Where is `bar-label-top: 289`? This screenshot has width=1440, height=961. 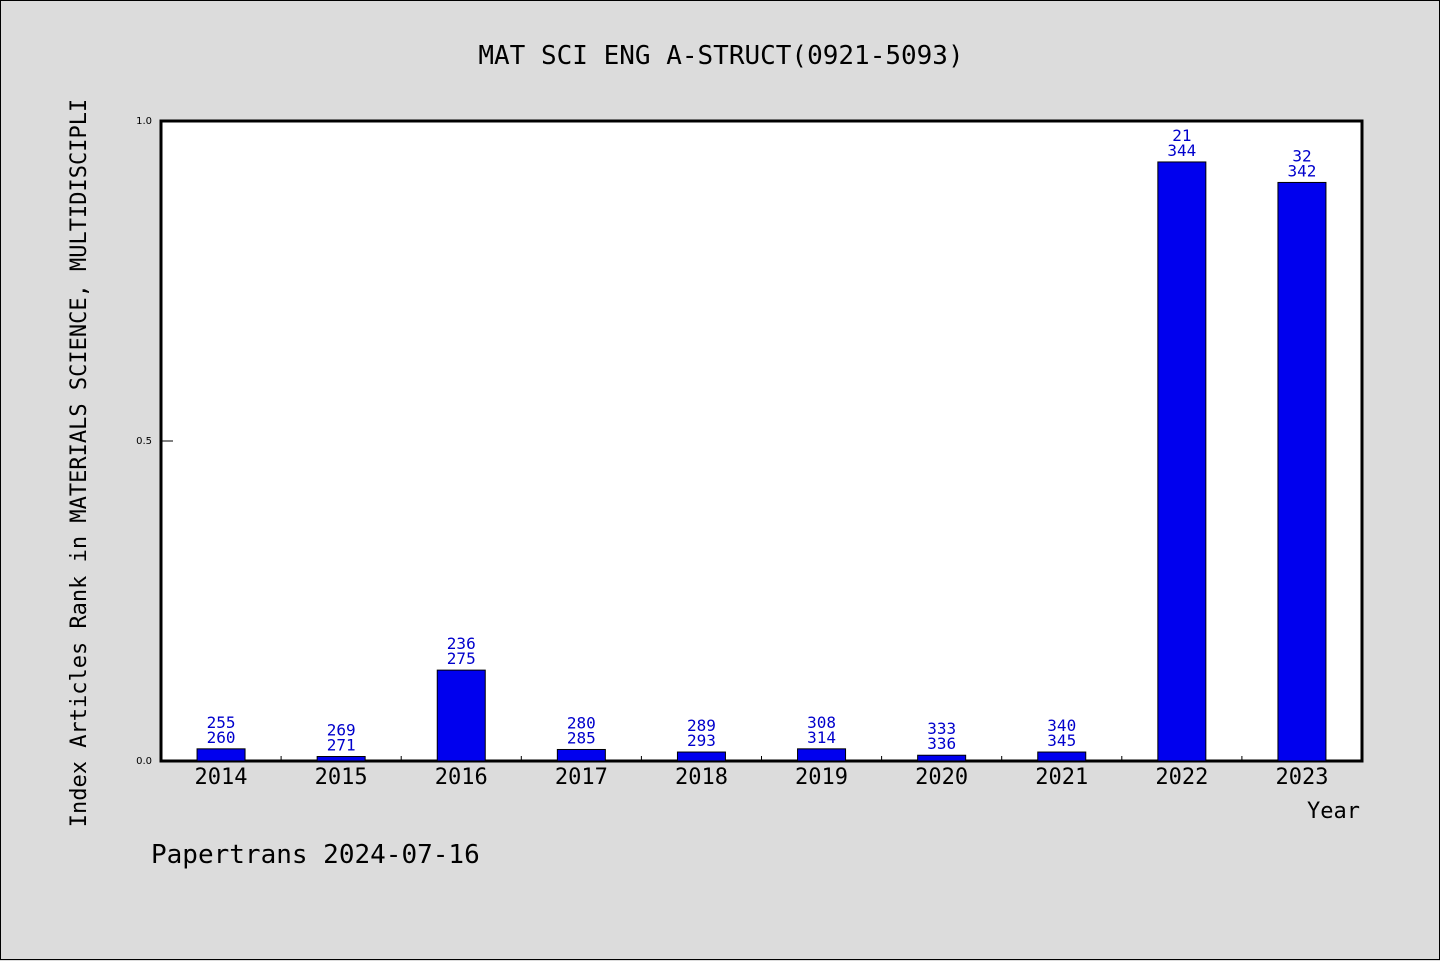 bar-label-top: 289 is located at coordinates (701, 725).